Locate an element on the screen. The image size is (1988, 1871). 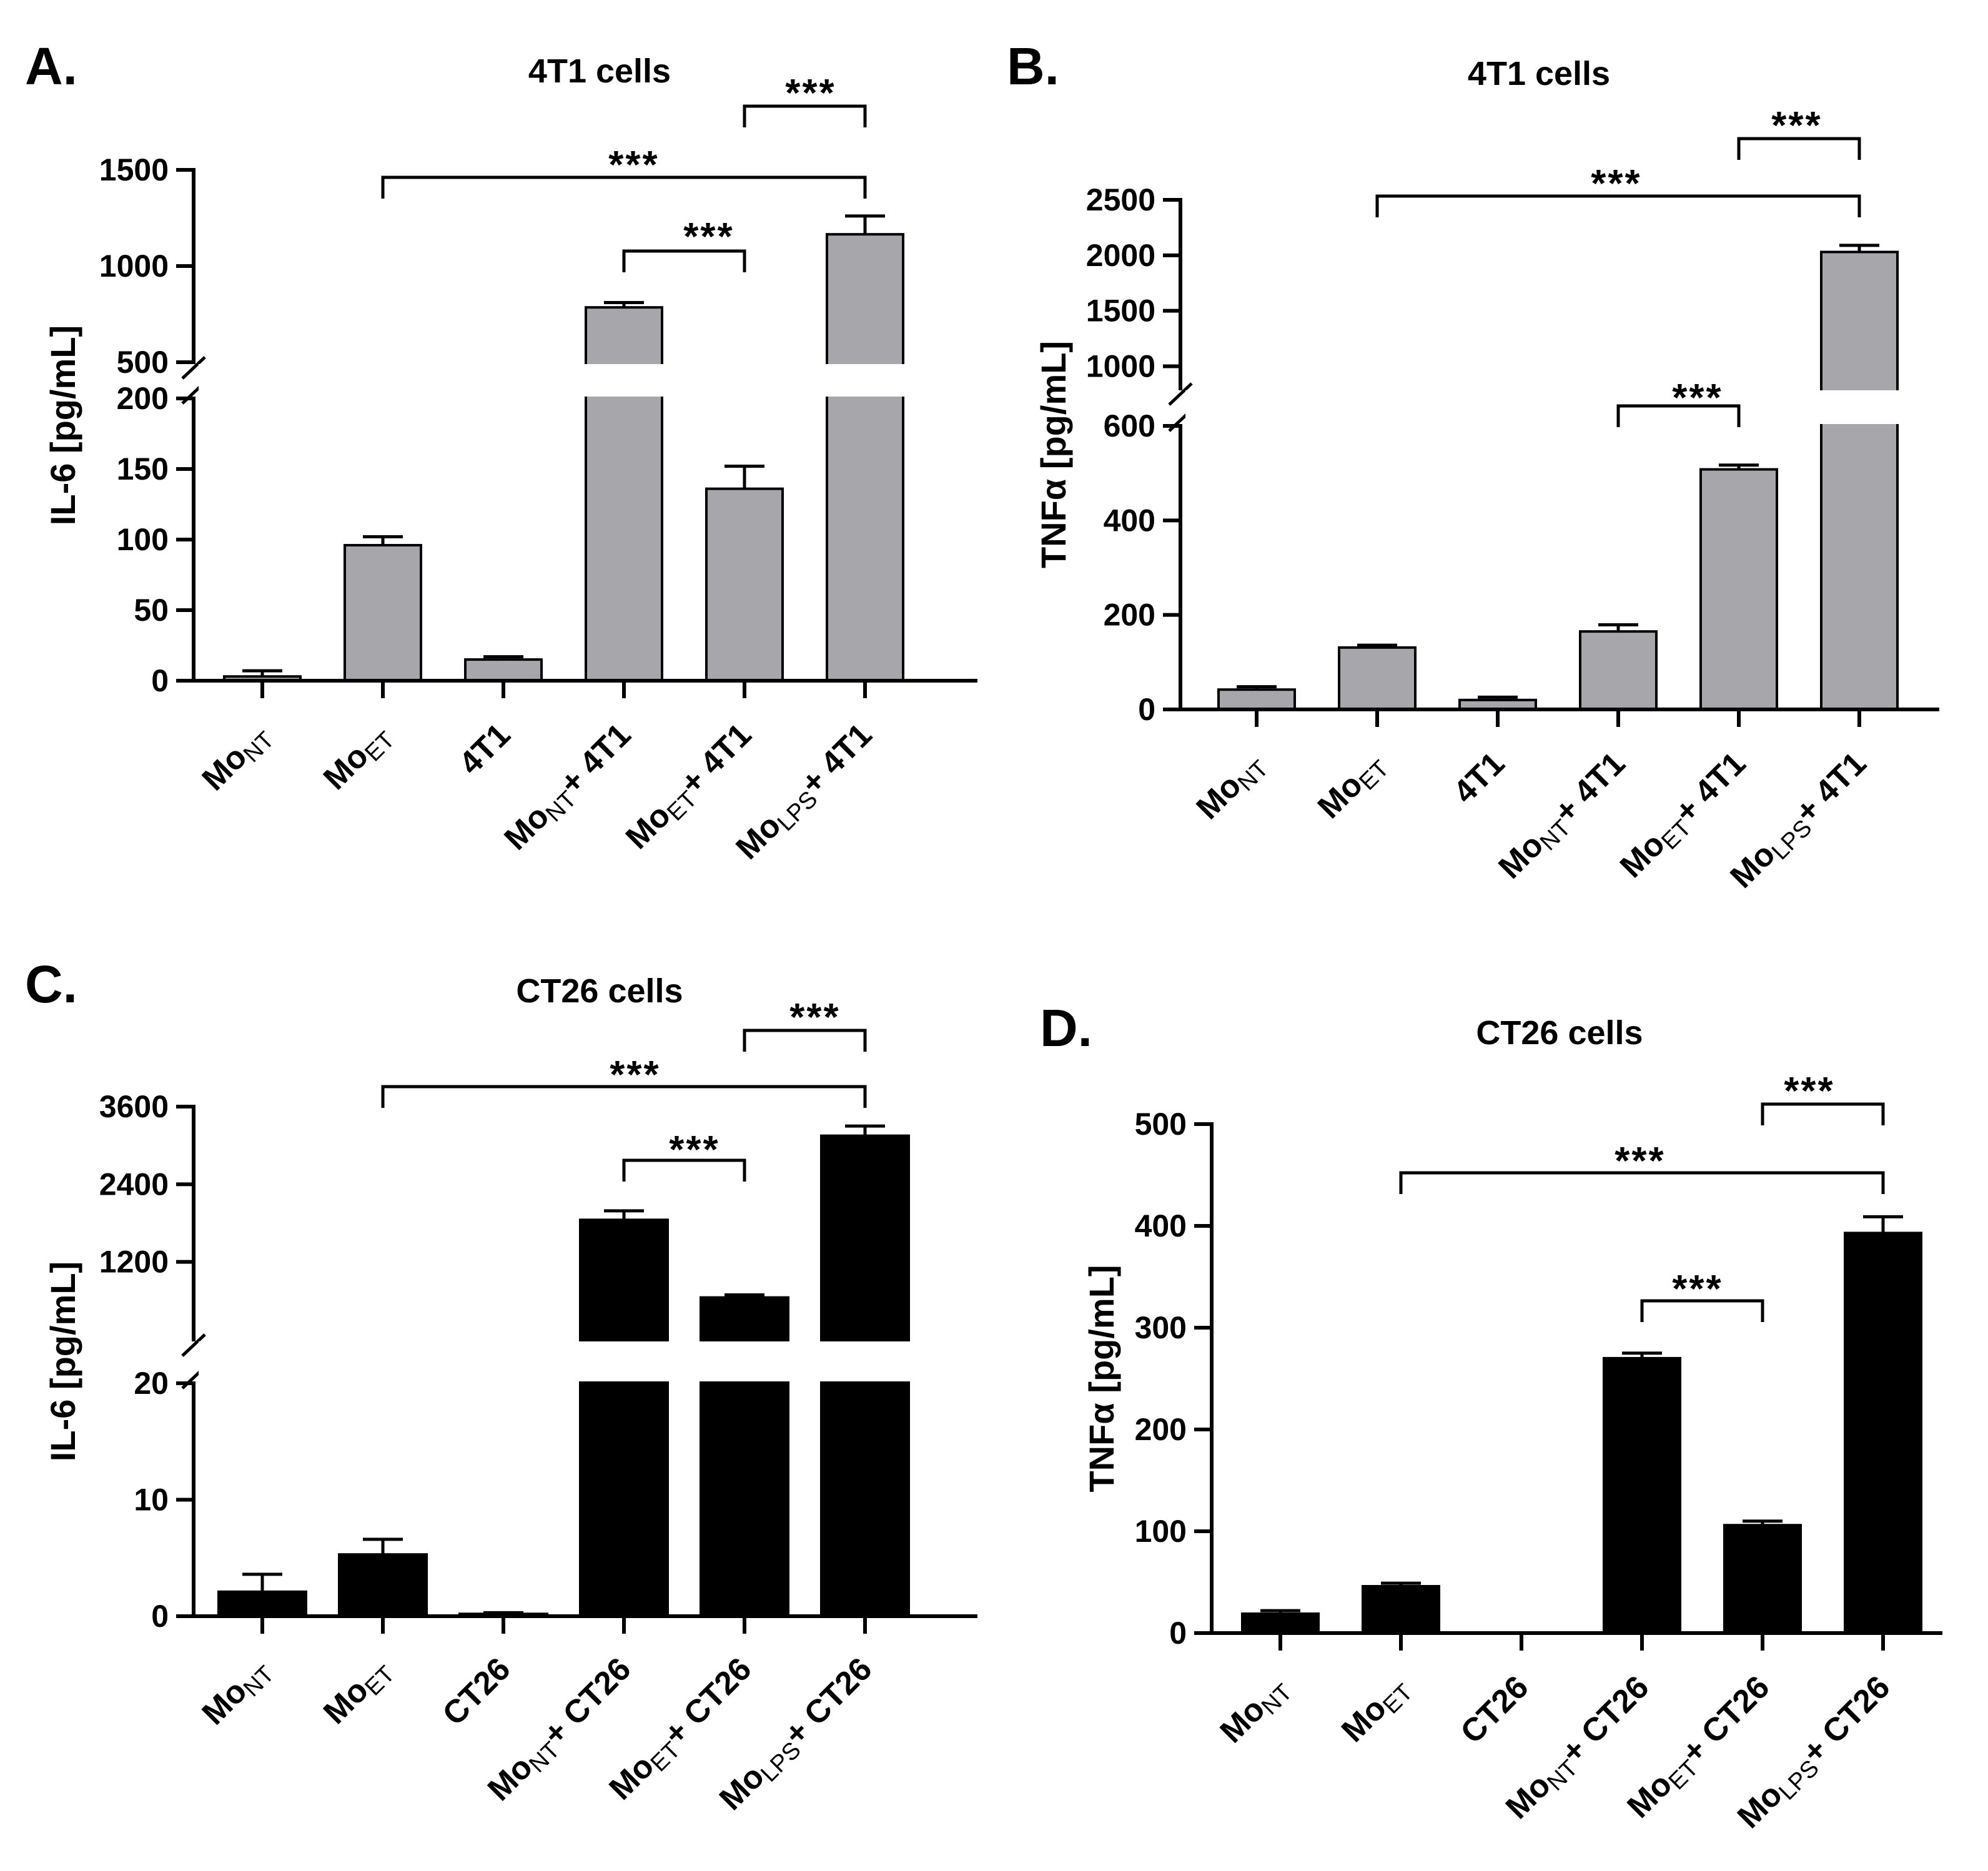
y-axis-label: TNFα [pg/mL] is located at coordinates (1053, 455).